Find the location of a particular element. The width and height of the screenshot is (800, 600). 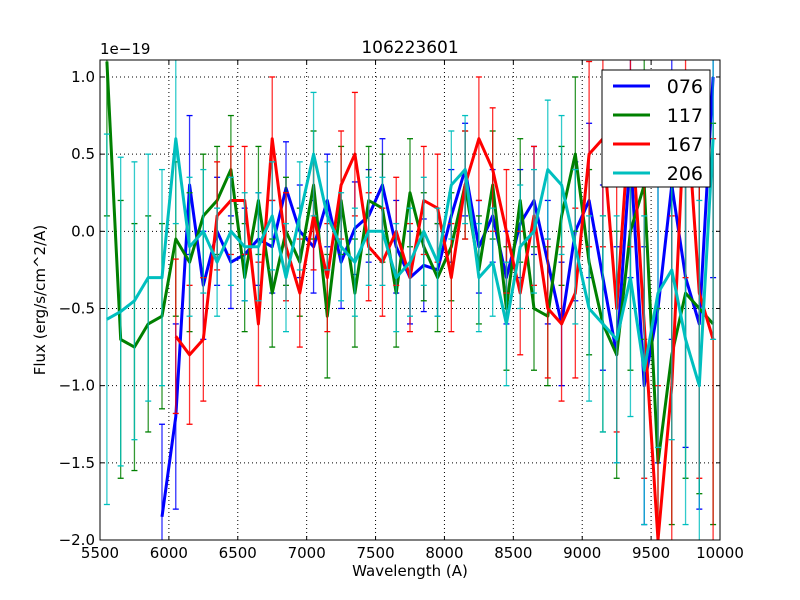

legend-label-206: 206 is located at coordinates (685, 174).